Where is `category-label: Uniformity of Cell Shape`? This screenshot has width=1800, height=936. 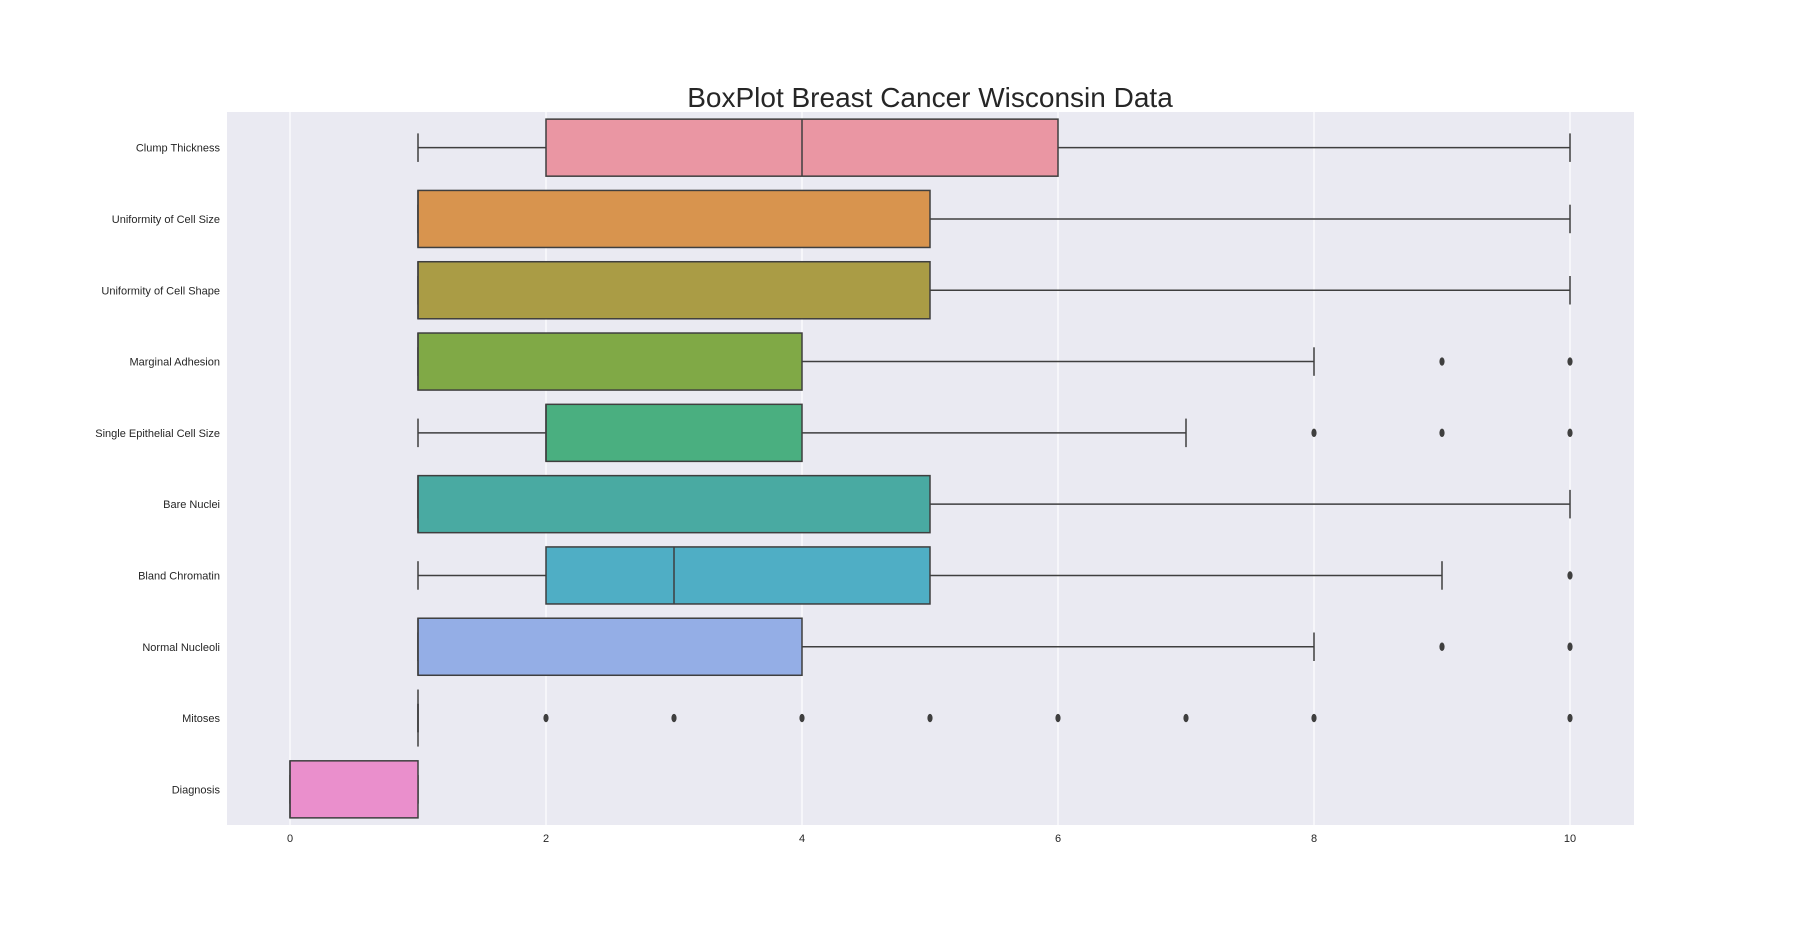 category-label: Uniformity of Cell Shape is located at coordinates (160, 291).